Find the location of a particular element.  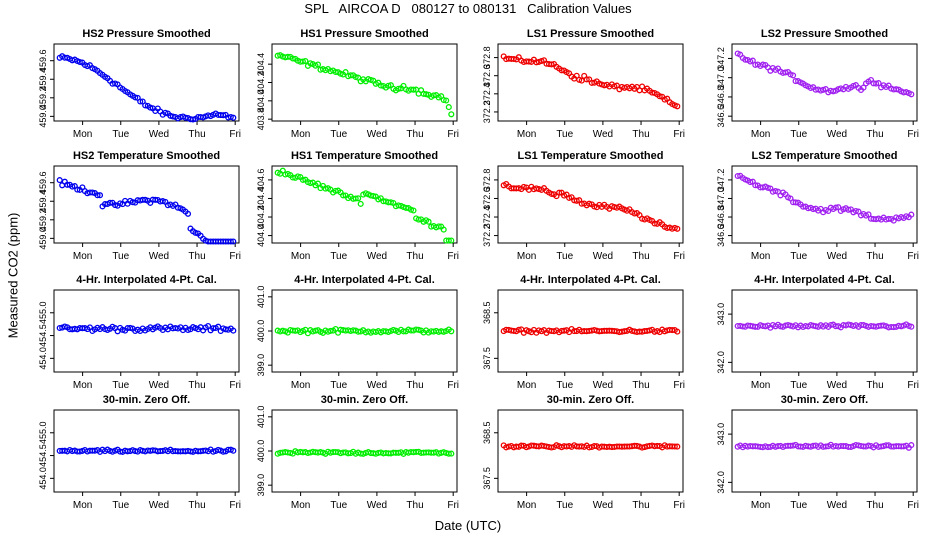

panel-title: 30-min. Zero Off. is located at coordinates (364, 400).